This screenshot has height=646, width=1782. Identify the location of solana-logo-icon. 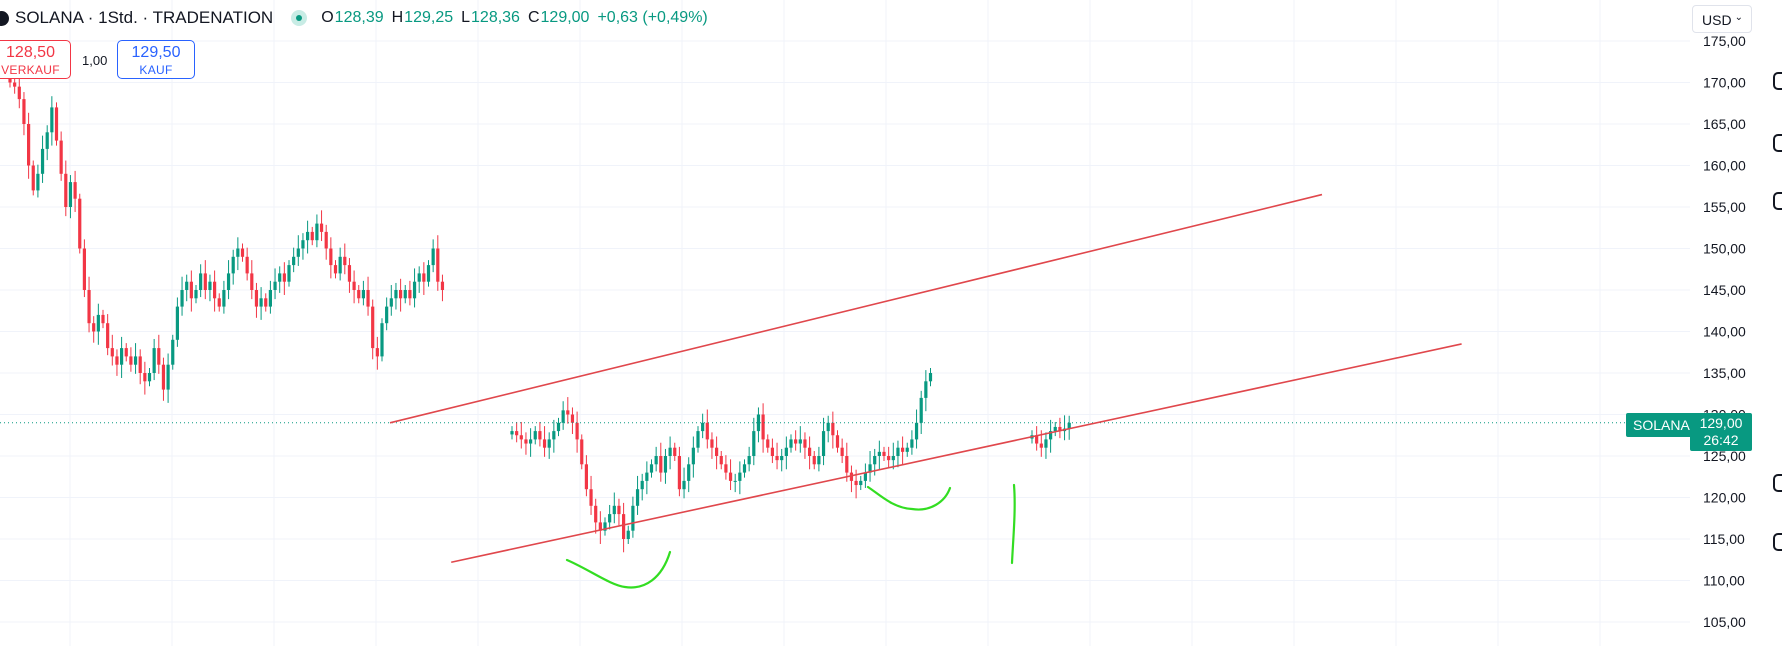
(4, 18).